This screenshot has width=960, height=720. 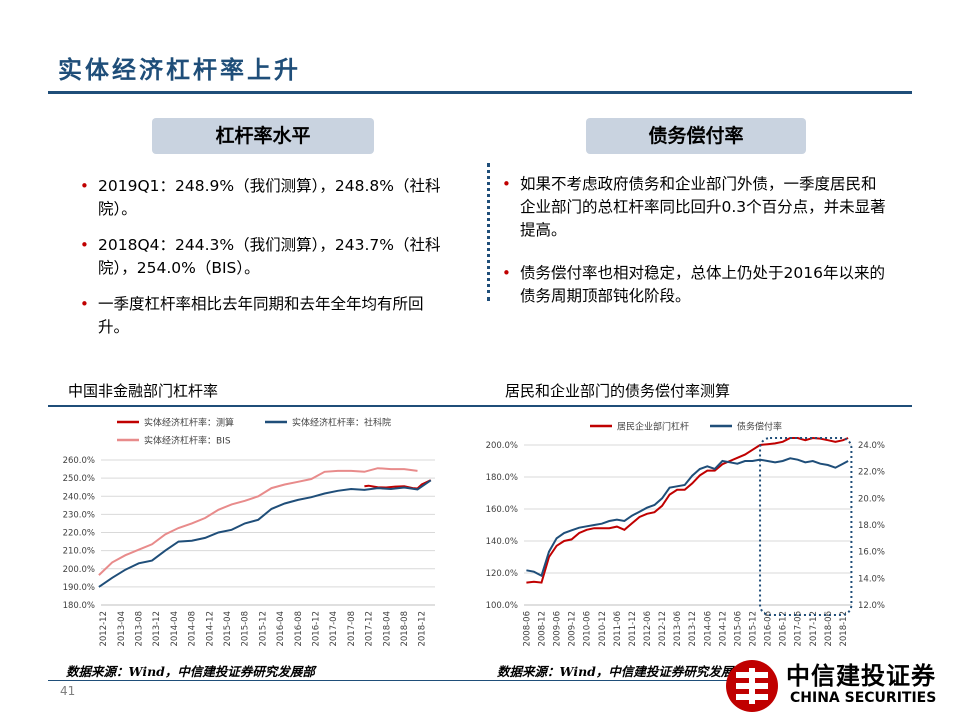 What do you see at coordinates (299, 629) in the screenshot?
I see `x-tick-label: 2016-08` at bounding box center [299, 629].